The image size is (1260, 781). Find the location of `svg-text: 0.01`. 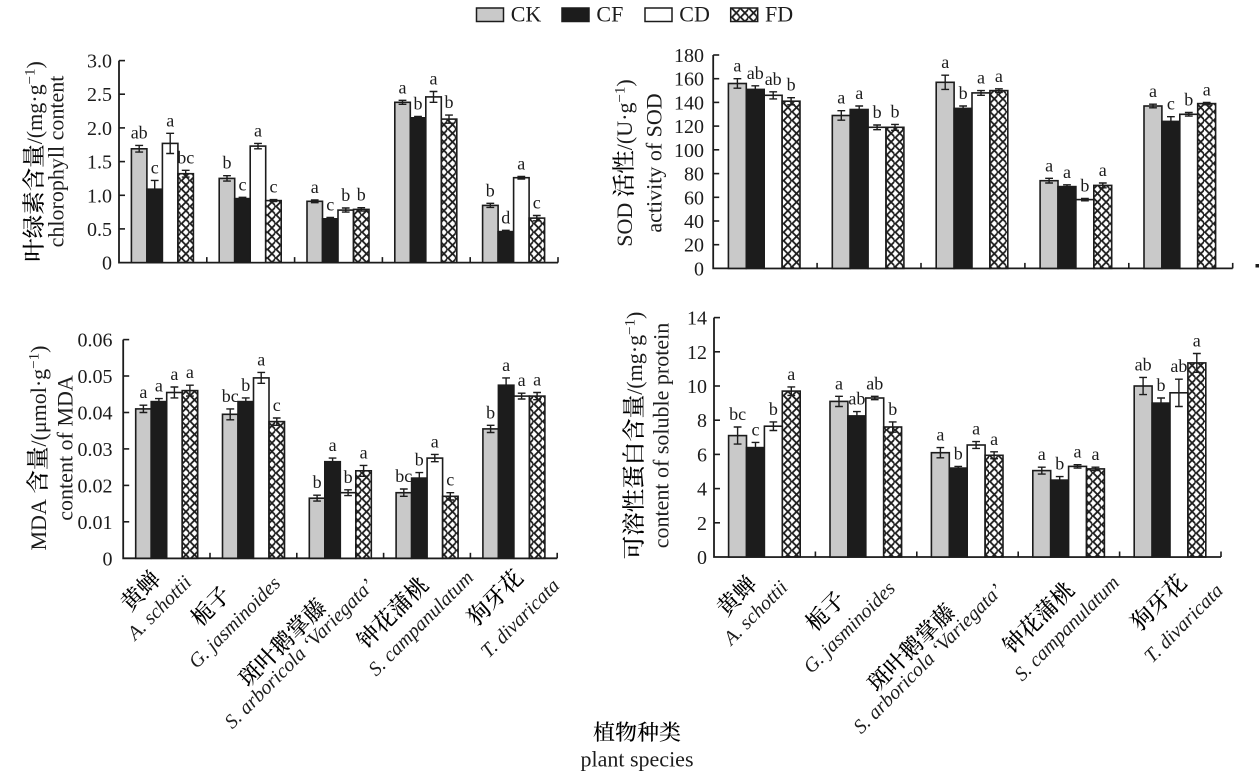

svg-text: 0.01 is located at coordinates (95, 523).